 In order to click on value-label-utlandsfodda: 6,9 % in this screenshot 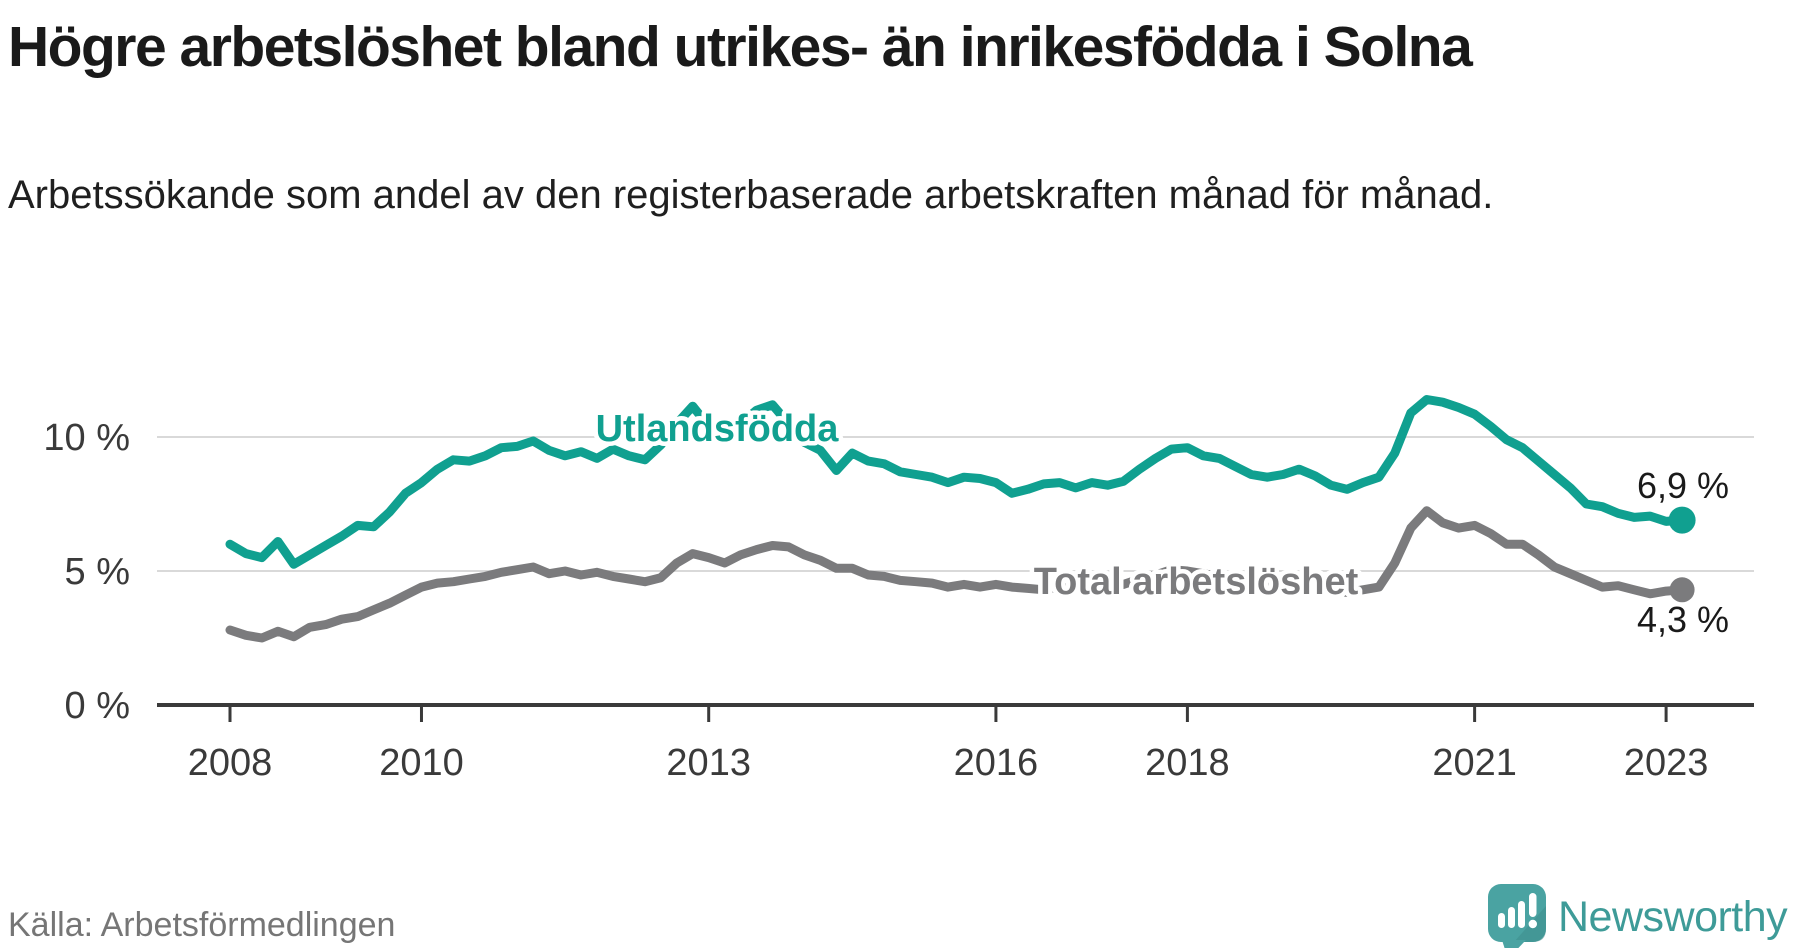, I will do `click(1683, 485)`.